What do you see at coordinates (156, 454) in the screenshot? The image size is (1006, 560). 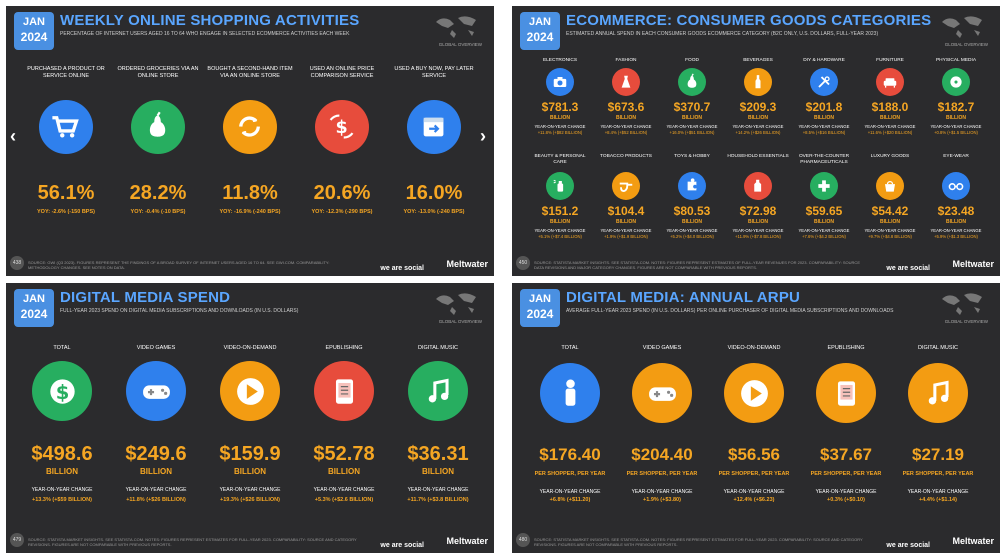 I see `item-value: $249.6` at bounding box center [156, 454].